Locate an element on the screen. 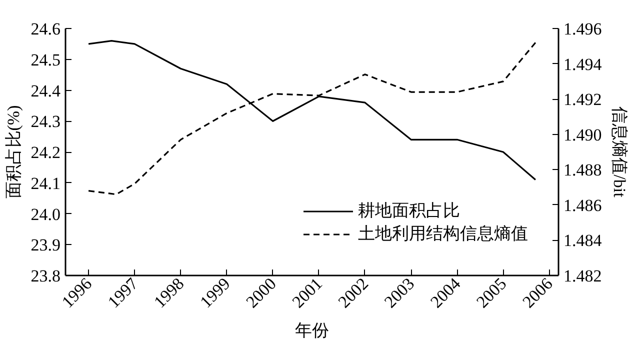 This screenshot has height=343, width=631. y2-tick-label: 1.496 is located at coordinates (583, 29).